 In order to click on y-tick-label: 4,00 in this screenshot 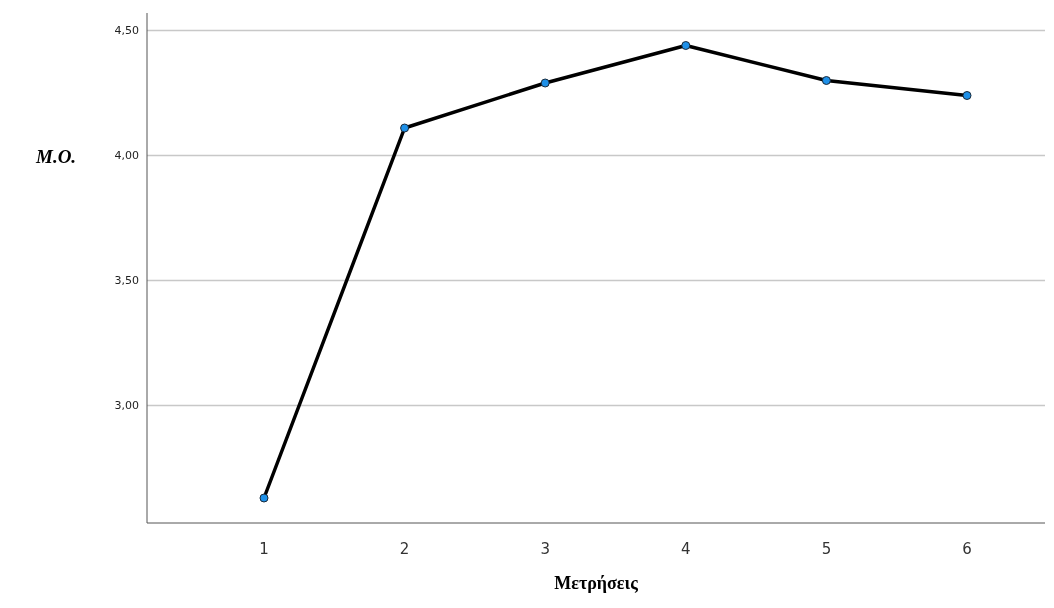, I will do `click(126, 156)`.